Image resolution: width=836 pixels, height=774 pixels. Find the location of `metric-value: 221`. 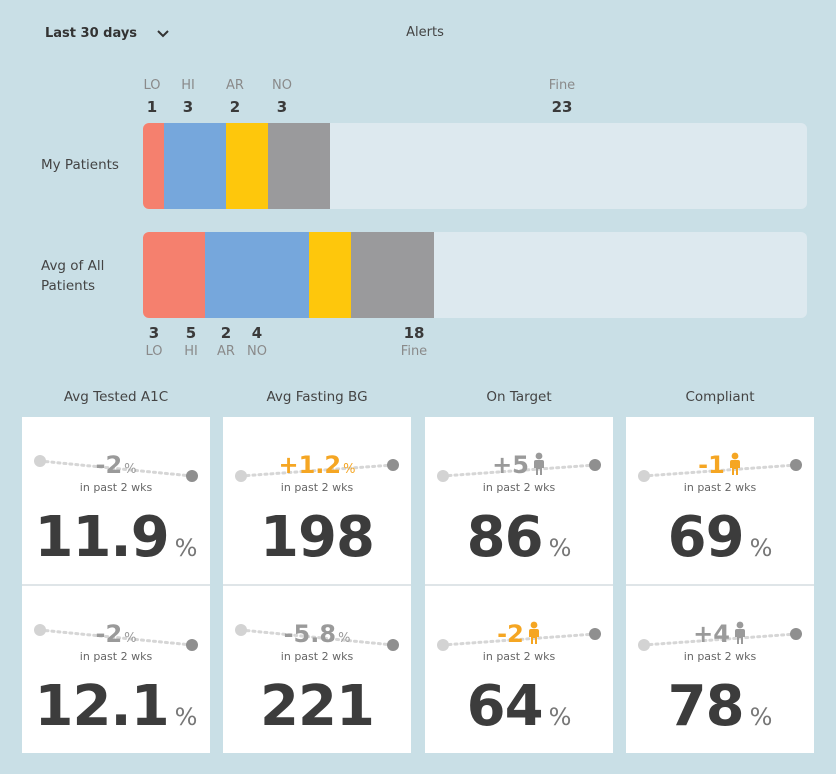

metric-value: 221 is located at coordinates (317, 707).